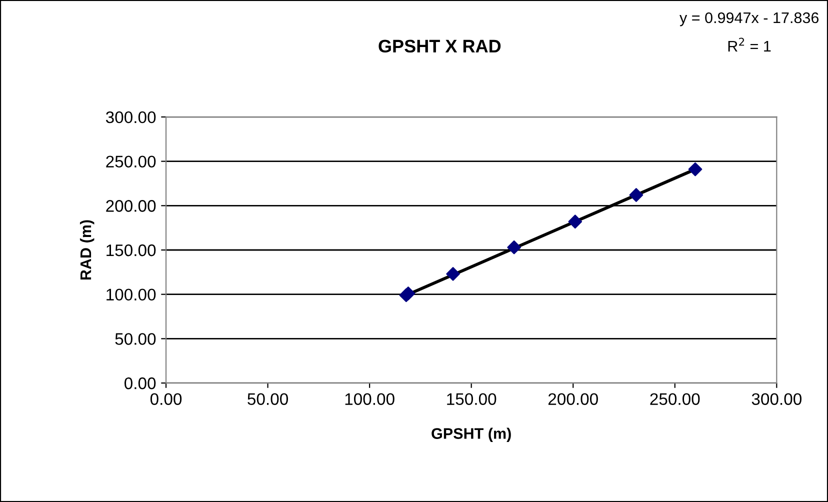 The height and width of the screenshot is (502, 828). What do you see at coordinates (268, 399) in the screenshot?
I see `x-tick-label: 50.00` at bounding box center [268, 399].